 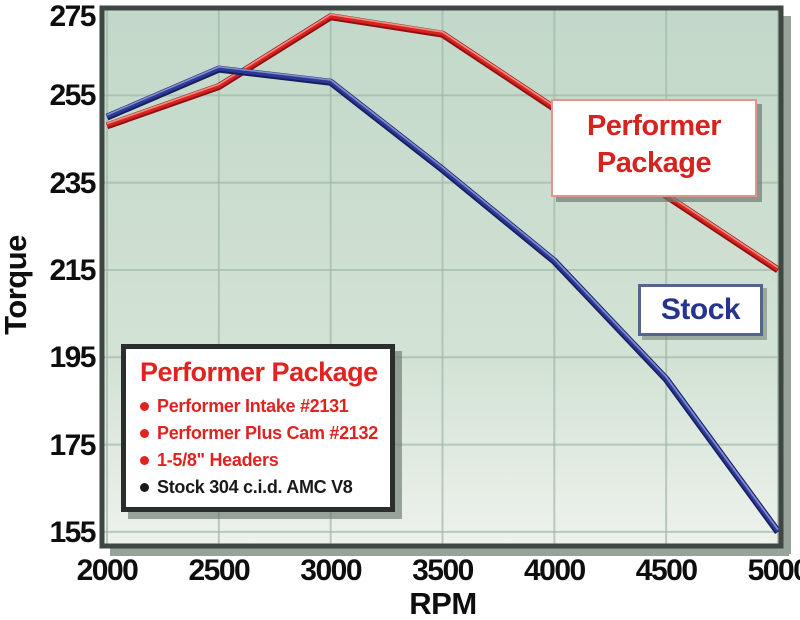 What do you see at coordinates (107, 570) in the screenshot?
I see `x-tick-label: 2000` at bounding box center [107, 570].